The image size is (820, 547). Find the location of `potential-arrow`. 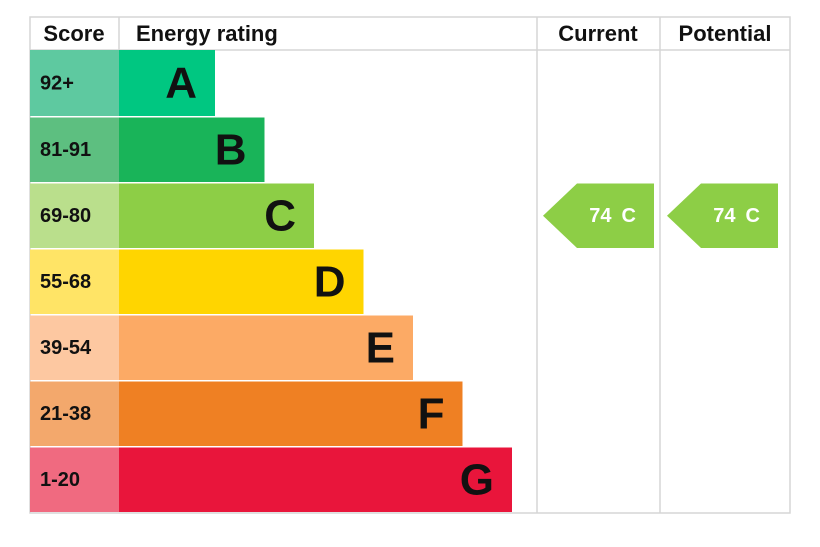

potential-arrow is located at coordinates (722, 215).